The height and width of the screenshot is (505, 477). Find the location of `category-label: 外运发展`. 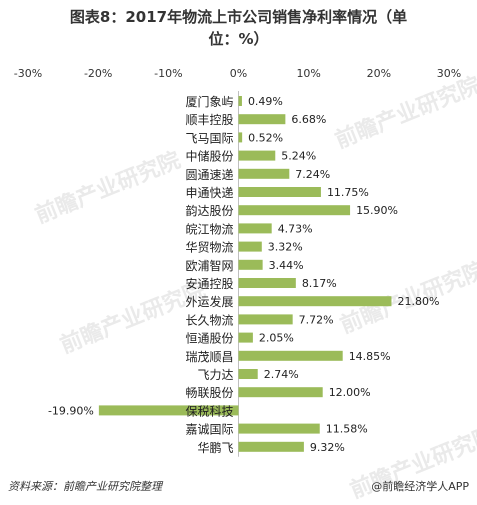

category-label: 外运发展 is located at coordinates (209, 301).